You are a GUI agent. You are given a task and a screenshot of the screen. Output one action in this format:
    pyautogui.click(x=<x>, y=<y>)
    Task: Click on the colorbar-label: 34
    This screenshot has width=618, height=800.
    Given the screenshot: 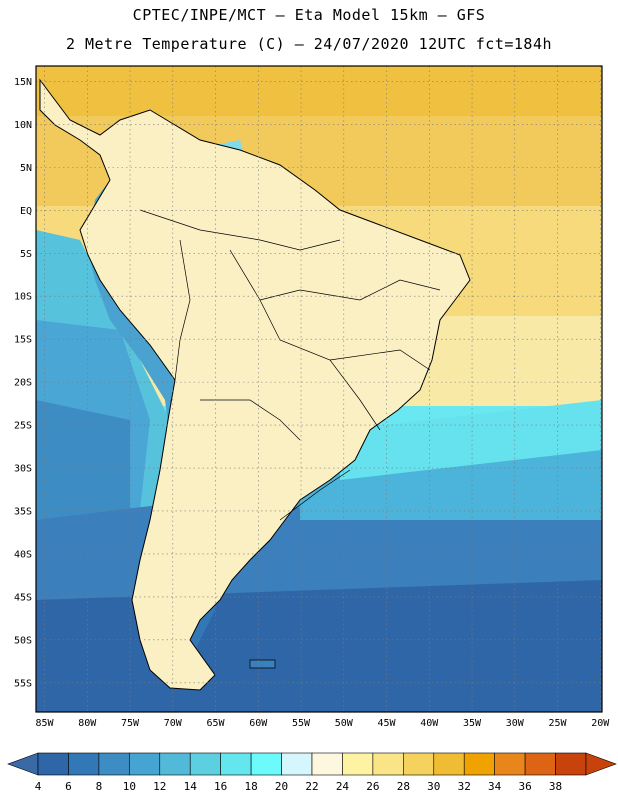 What is the action you would take?
    pyautogui.click(x=495, y=786)
    